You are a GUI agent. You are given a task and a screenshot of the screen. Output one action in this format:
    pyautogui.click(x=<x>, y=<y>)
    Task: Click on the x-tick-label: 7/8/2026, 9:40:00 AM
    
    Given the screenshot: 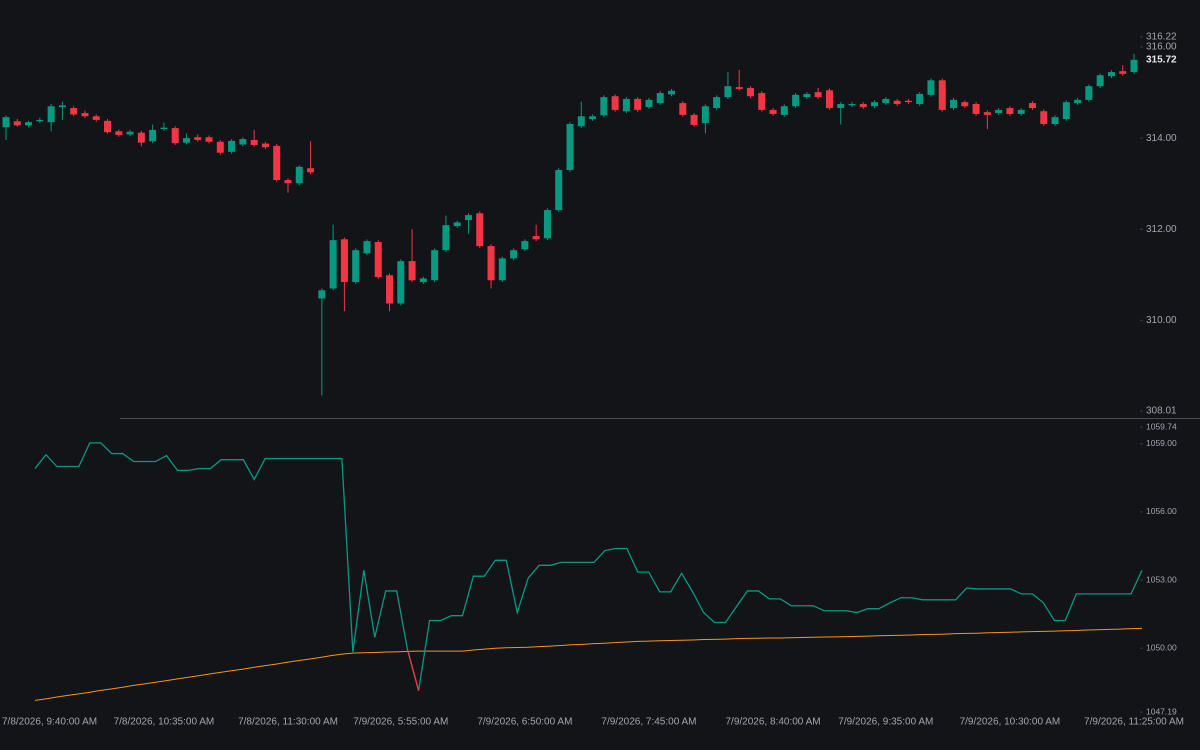 What is the action you would take?
    pyautogui.click(x=49, y=722)
    